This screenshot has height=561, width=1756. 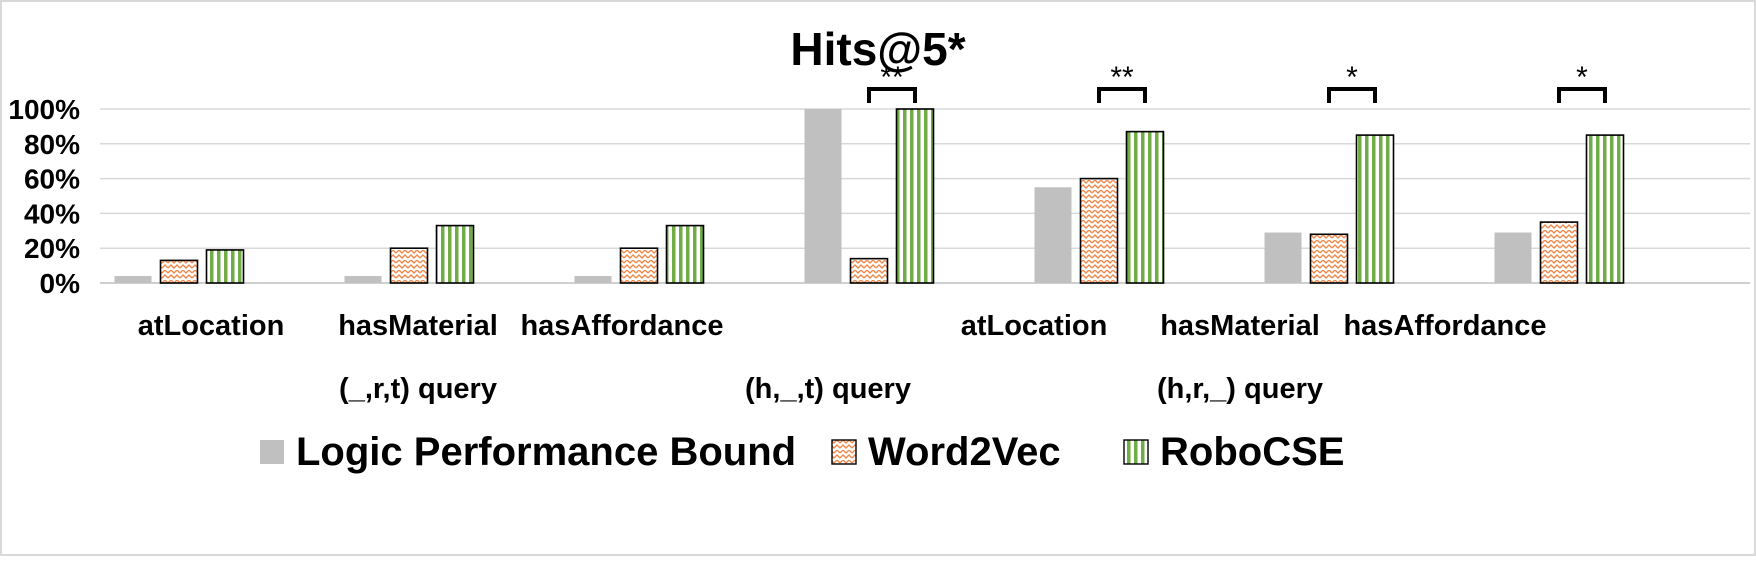 I want to click on legend-label: Logic Performance Bound, so click(x=546, y=452).